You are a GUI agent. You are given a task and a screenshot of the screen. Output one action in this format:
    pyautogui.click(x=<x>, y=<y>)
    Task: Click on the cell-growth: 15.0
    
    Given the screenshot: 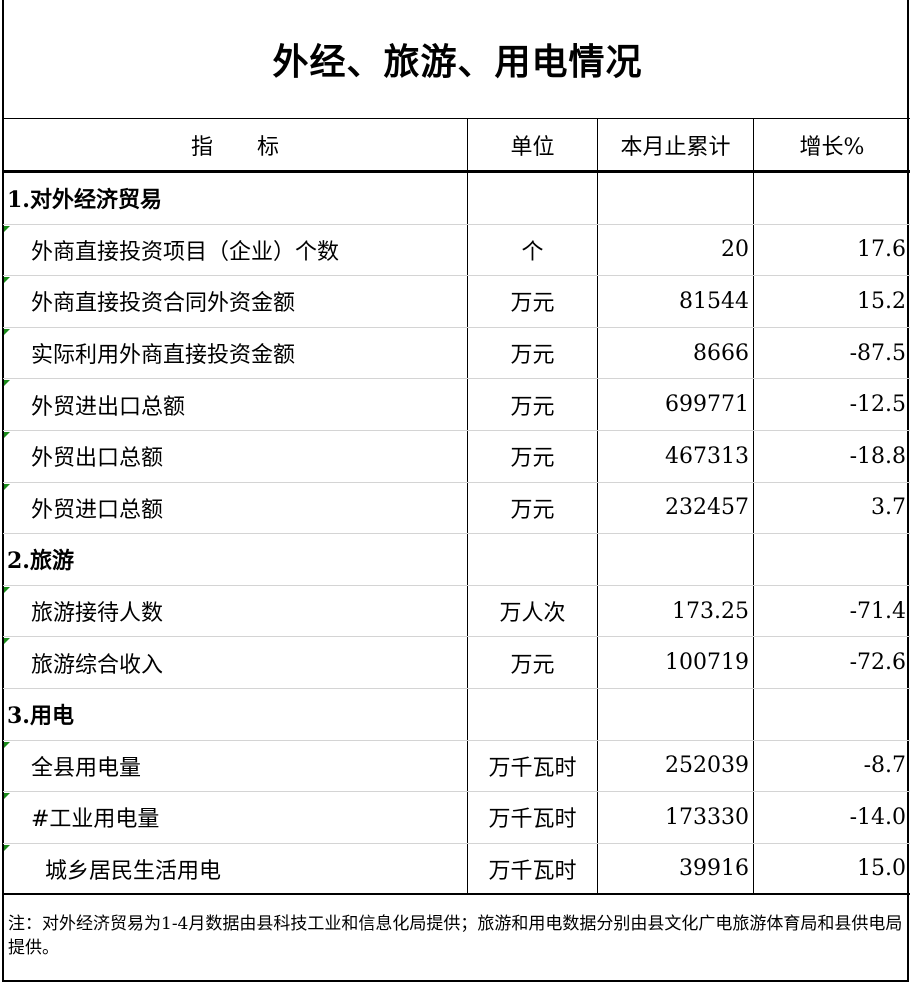 What is the action you would take?
    pyautogui.click(x=831, y=868)
    